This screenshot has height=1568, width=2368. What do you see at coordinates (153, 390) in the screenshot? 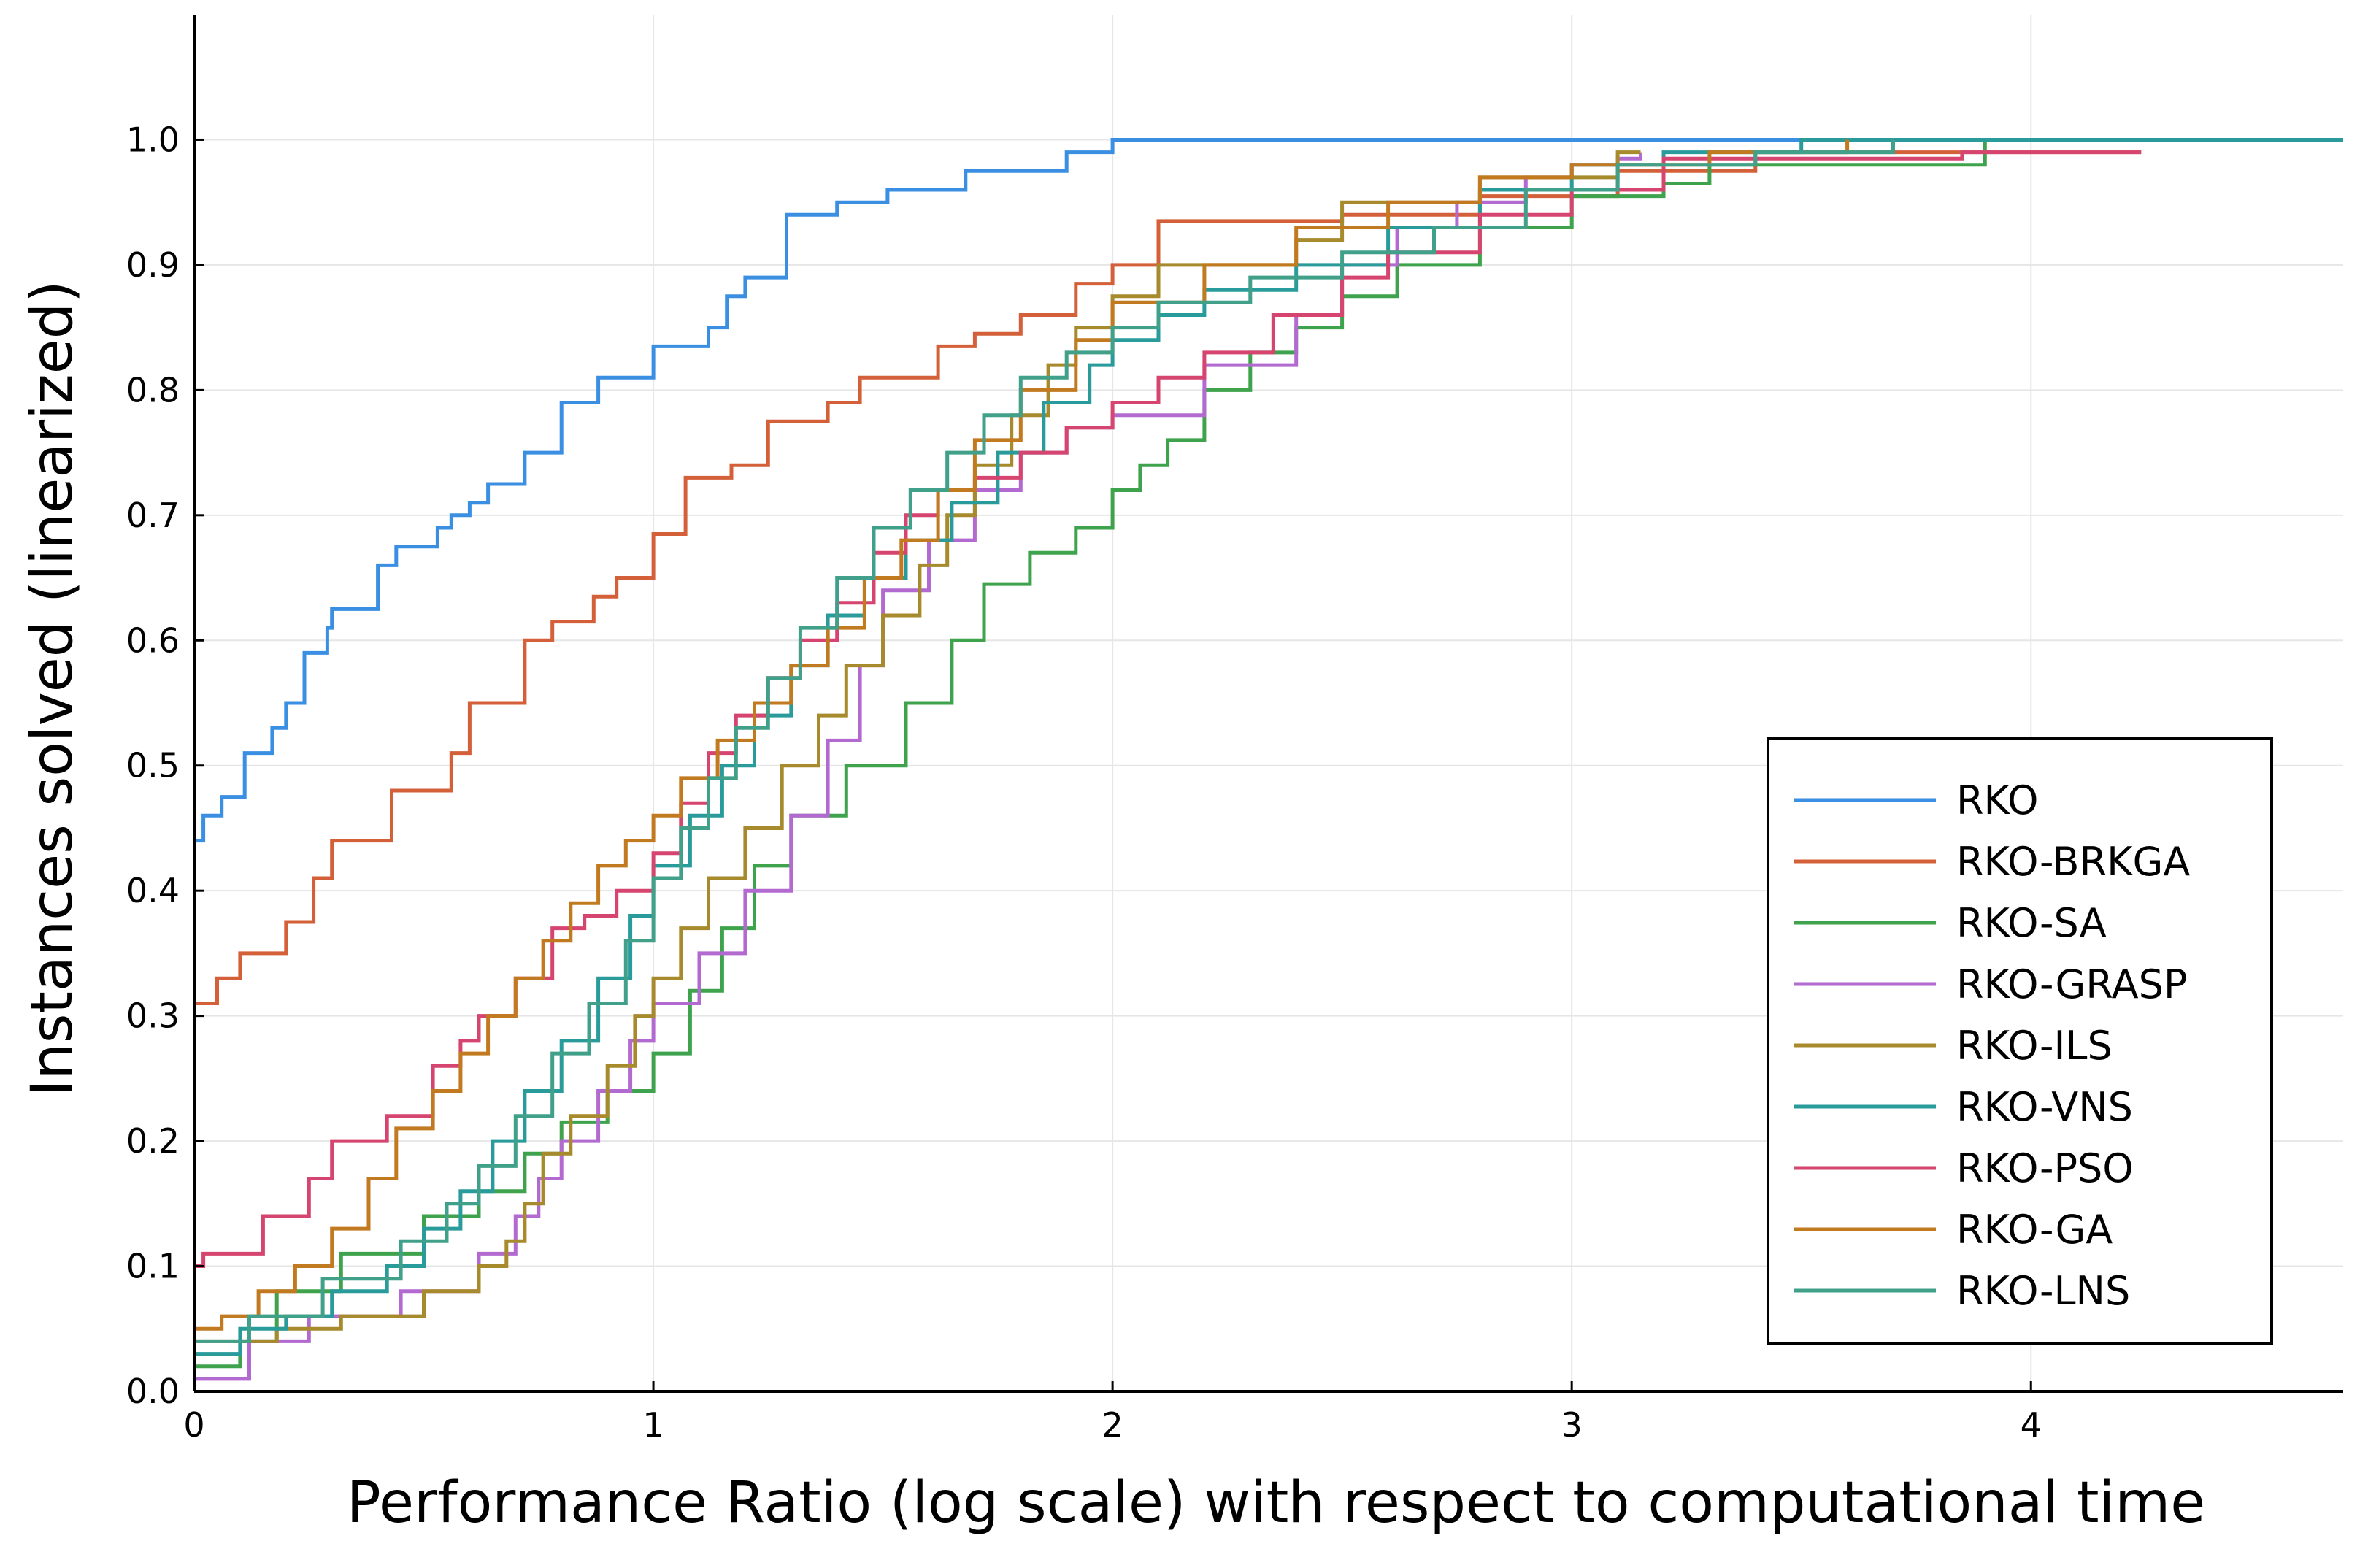
I see `y-tick-label: 0.8` at bounding box center [153, 390].